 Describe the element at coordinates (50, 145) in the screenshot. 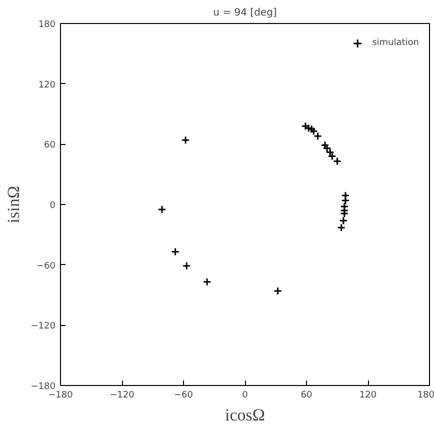

I see `y-tick-label: 60` at that location.